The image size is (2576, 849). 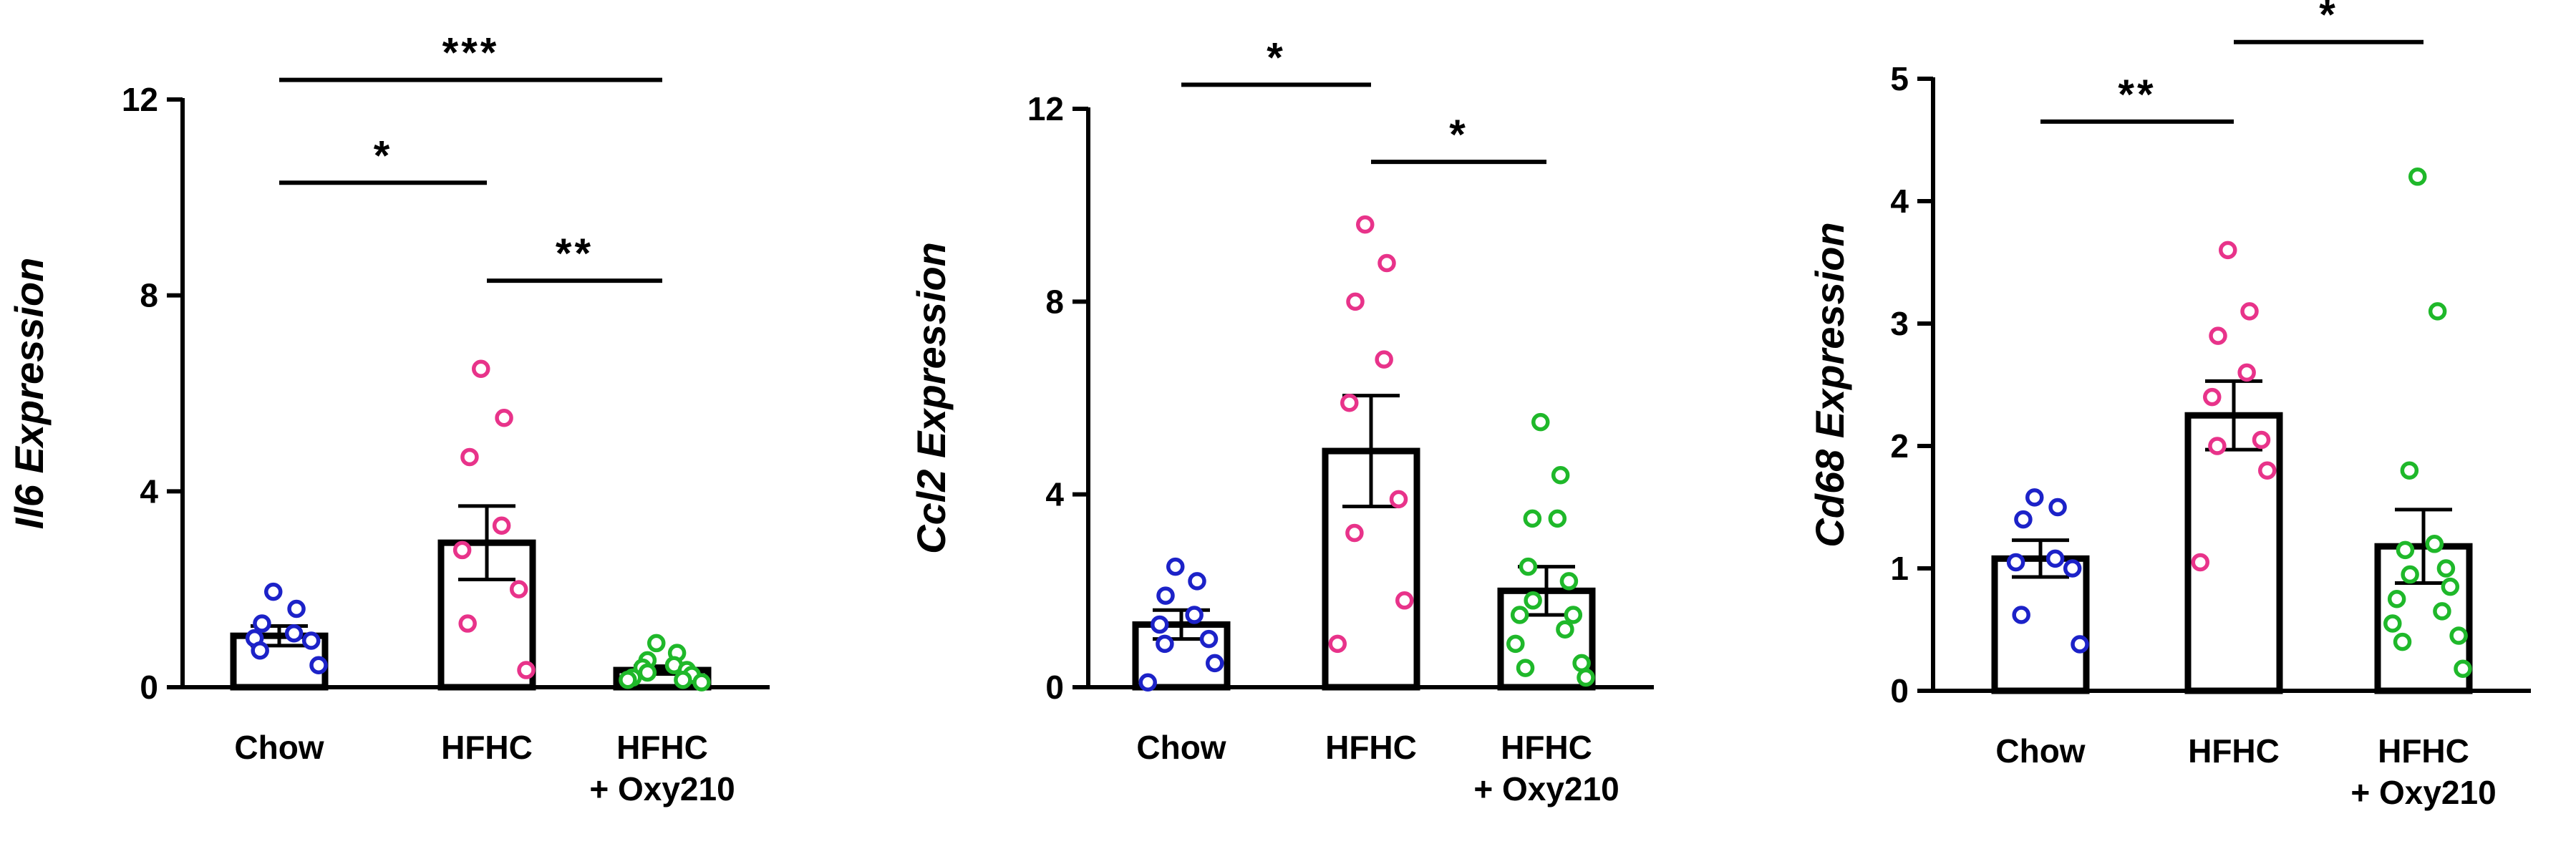 I want to click on significance-stars: ***, so click(x=471, y=53).